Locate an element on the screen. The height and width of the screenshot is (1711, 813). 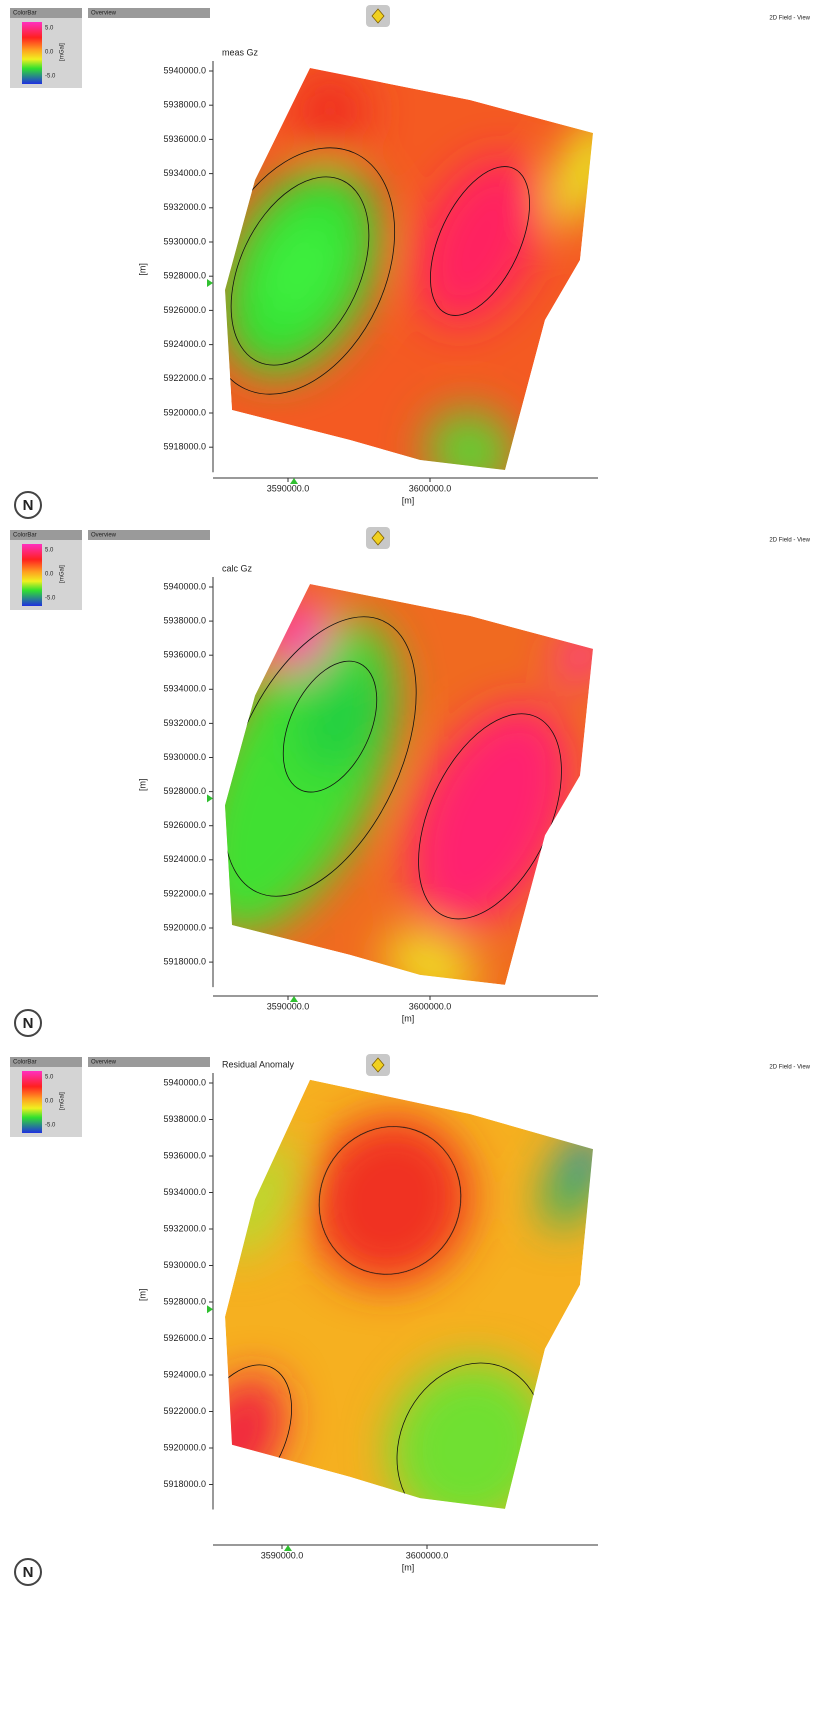
colorbar-label: -5.0 is located at coordinates (50, 1126).